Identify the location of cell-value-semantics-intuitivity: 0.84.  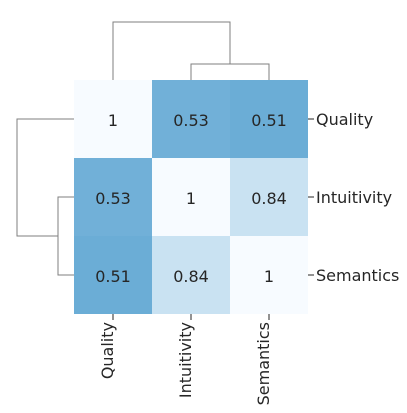
(191, 276).